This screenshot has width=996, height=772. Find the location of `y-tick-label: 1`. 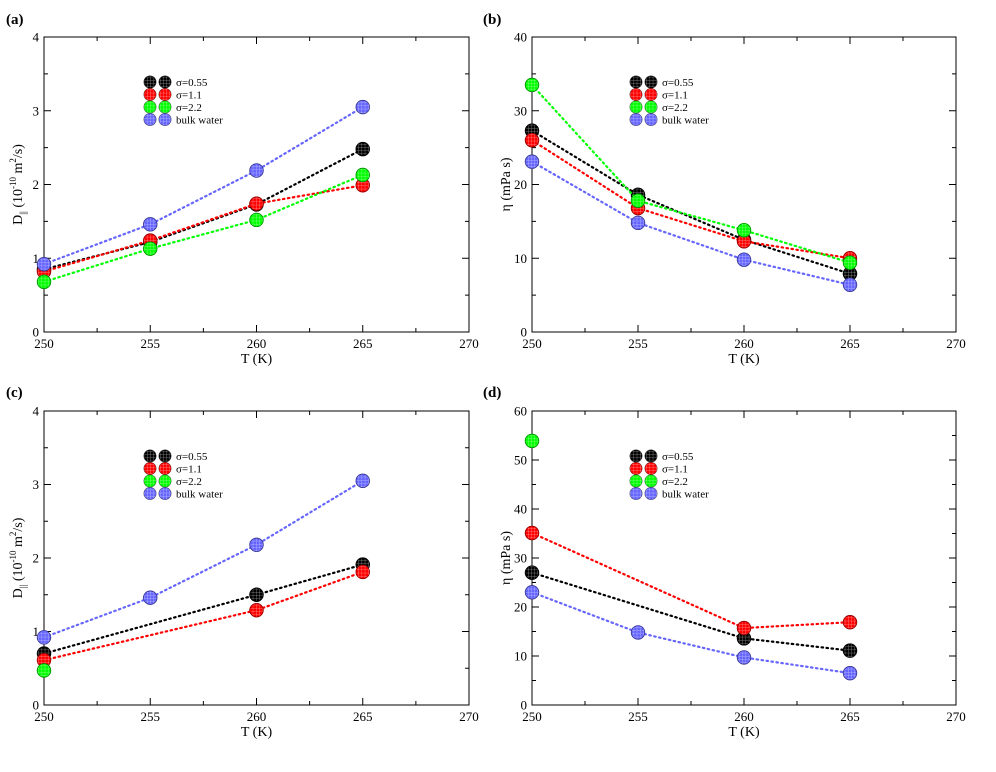

y-tick-label: 1 is located at coordinates (36, 631).